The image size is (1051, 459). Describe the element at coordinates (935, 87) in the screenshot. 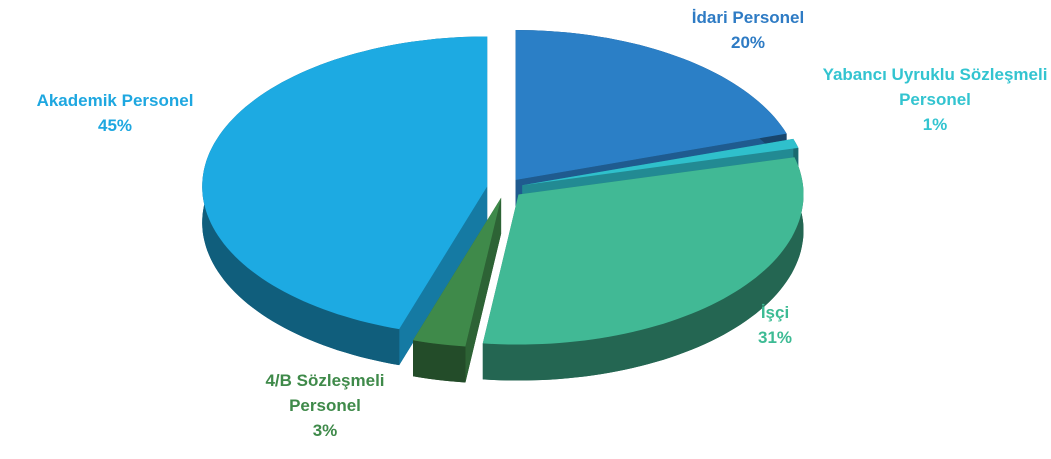

I see `category-label: Yabancı Uyruklu Sözleşmeli Personel` at that location.